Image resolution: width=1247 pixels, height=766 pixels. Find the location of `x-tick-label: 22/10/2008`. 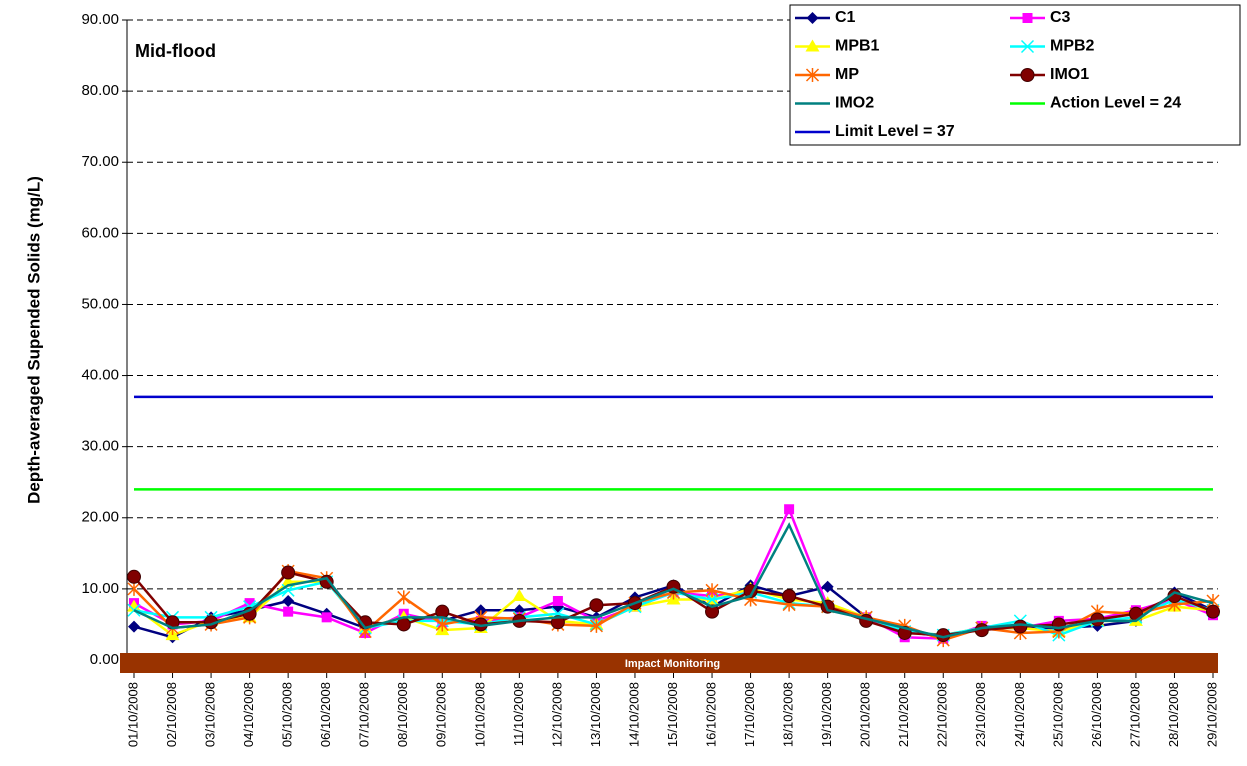

x-tick-label: 22/10/2008 is located at coordinates (942, 714).